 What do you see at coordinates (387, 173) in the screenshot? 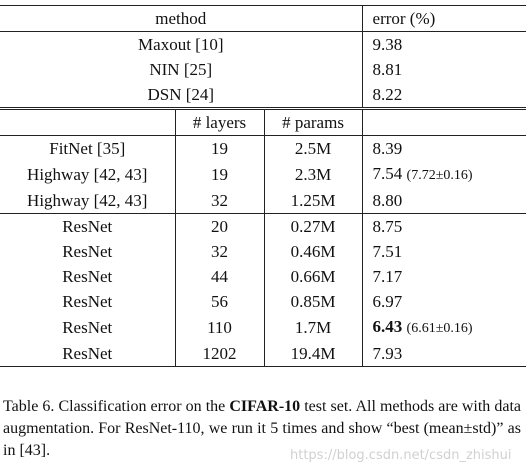
I see `error-value: 7.54` at bounding box center [387, 173].